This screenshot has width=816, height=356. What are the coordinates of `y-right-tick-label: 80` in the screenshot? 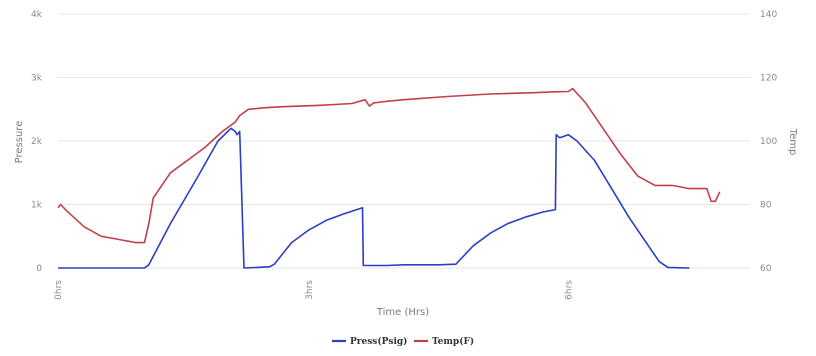 It's located at (766, 206).